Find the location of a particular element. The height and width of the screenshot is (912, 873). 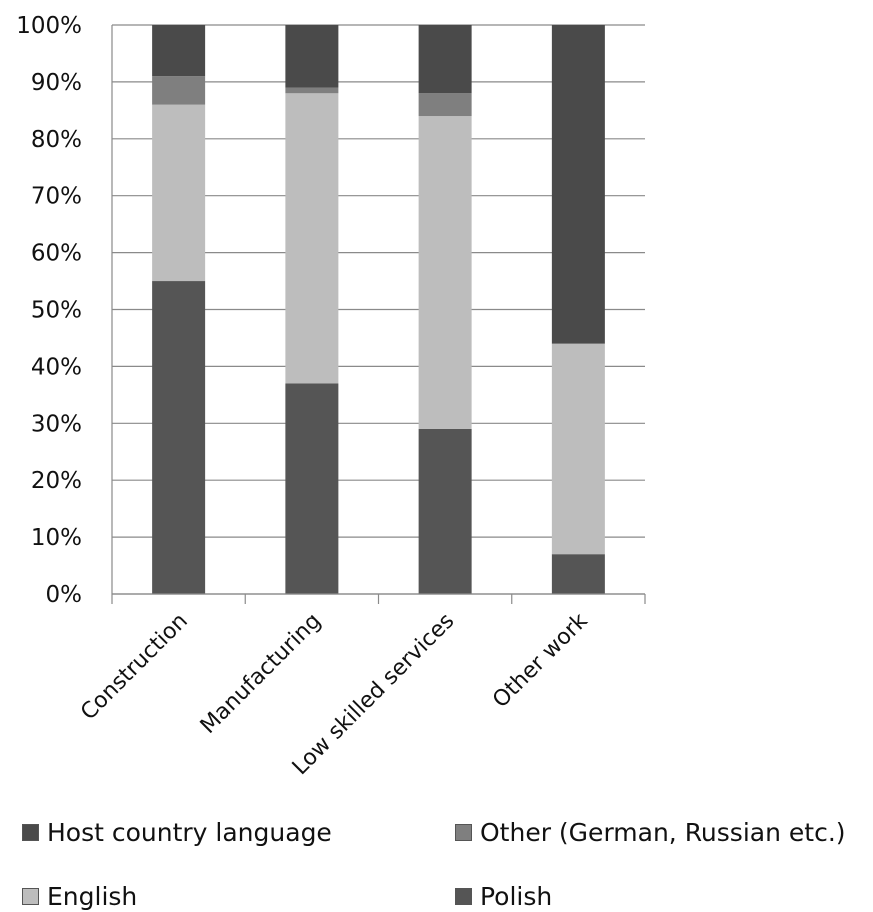

legend-item-polish: Polish is located at coordinates (503, 896).